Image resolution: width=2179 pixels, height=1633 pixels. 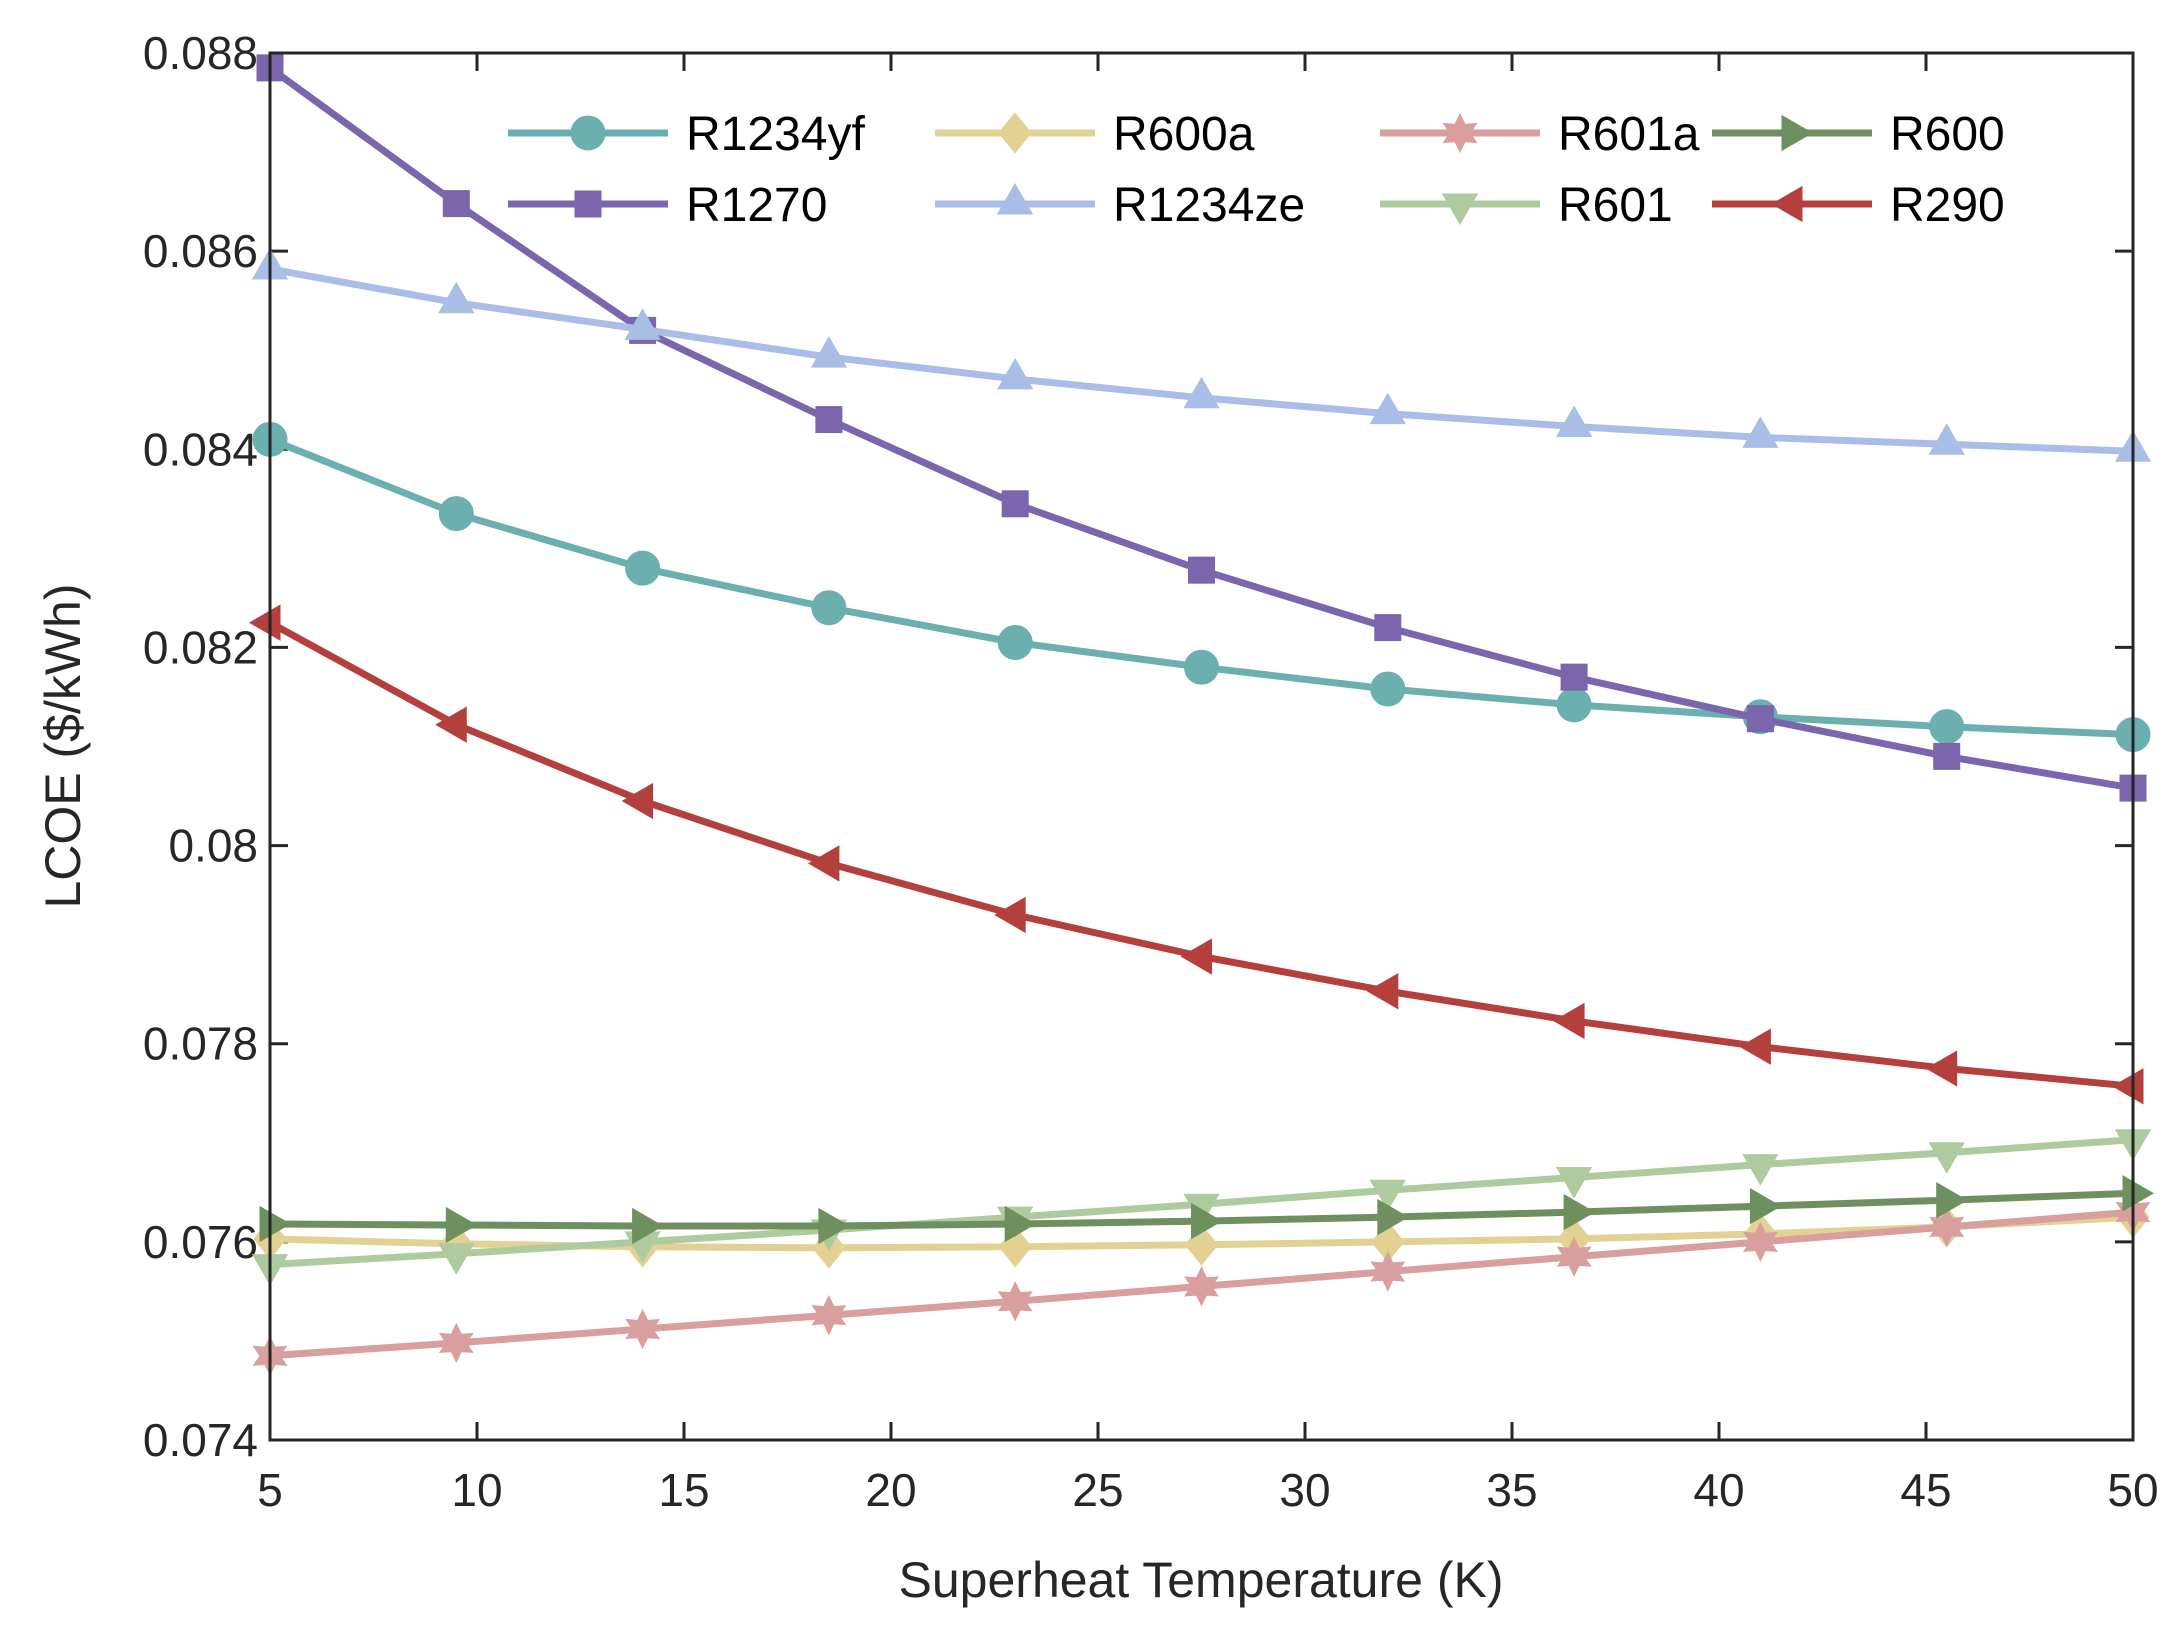 What do you see at coordinates (2132, 1490) in the screenshot?
I see `x-tick-label: 50` at bounding box center [2132, 1490].